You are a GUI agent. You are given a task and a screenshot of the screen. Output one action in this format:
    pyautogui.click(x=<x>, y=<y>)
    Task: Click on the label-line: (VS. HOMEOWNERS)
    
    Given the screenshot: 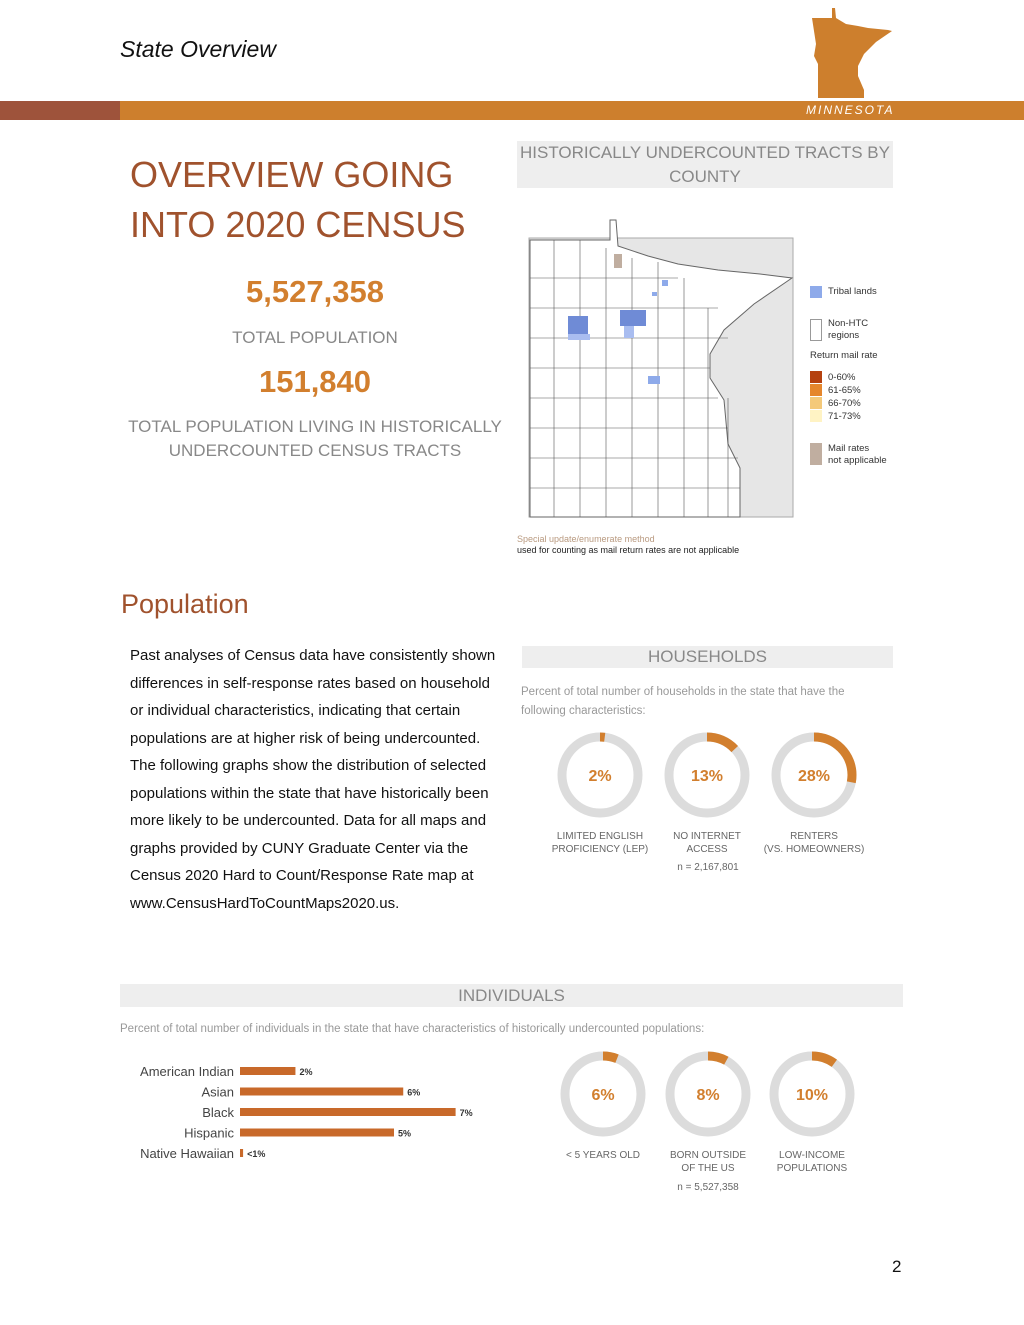 What is the action you would take?
    pyautogui.click(x=814, y=849)
    